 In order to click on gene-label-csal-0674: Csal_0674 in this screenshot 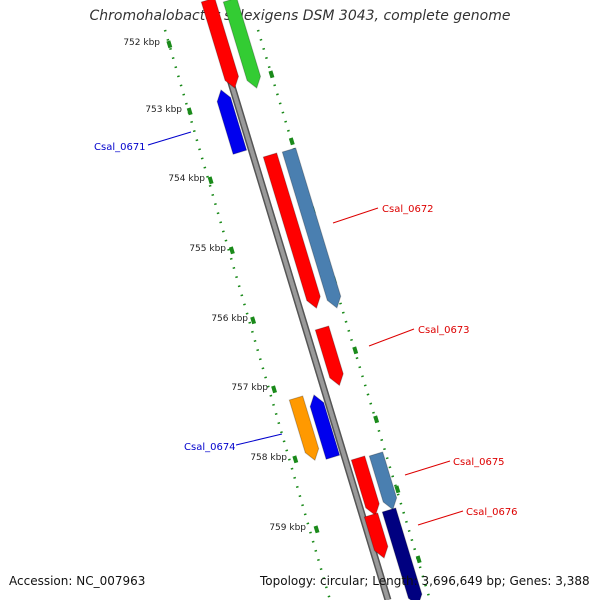, I will do `click(210, 447)`.